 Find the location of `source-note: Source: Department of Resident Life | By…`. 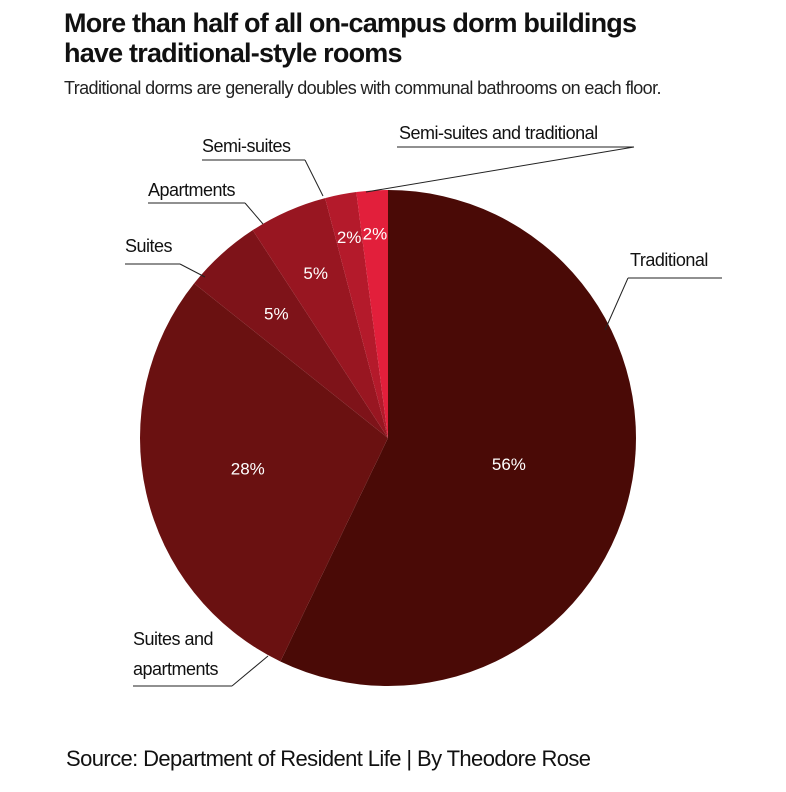

source-note: Source: Department of Resident Life | By… is located at coordinates (328, 758).